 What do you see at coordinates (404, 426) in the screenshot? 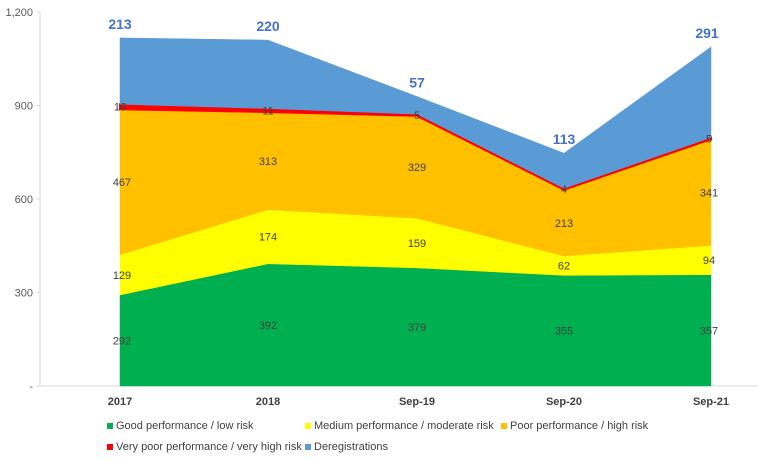
I see `legend-label: Medium performance / moderate risk` at bounding box center [404, 426].